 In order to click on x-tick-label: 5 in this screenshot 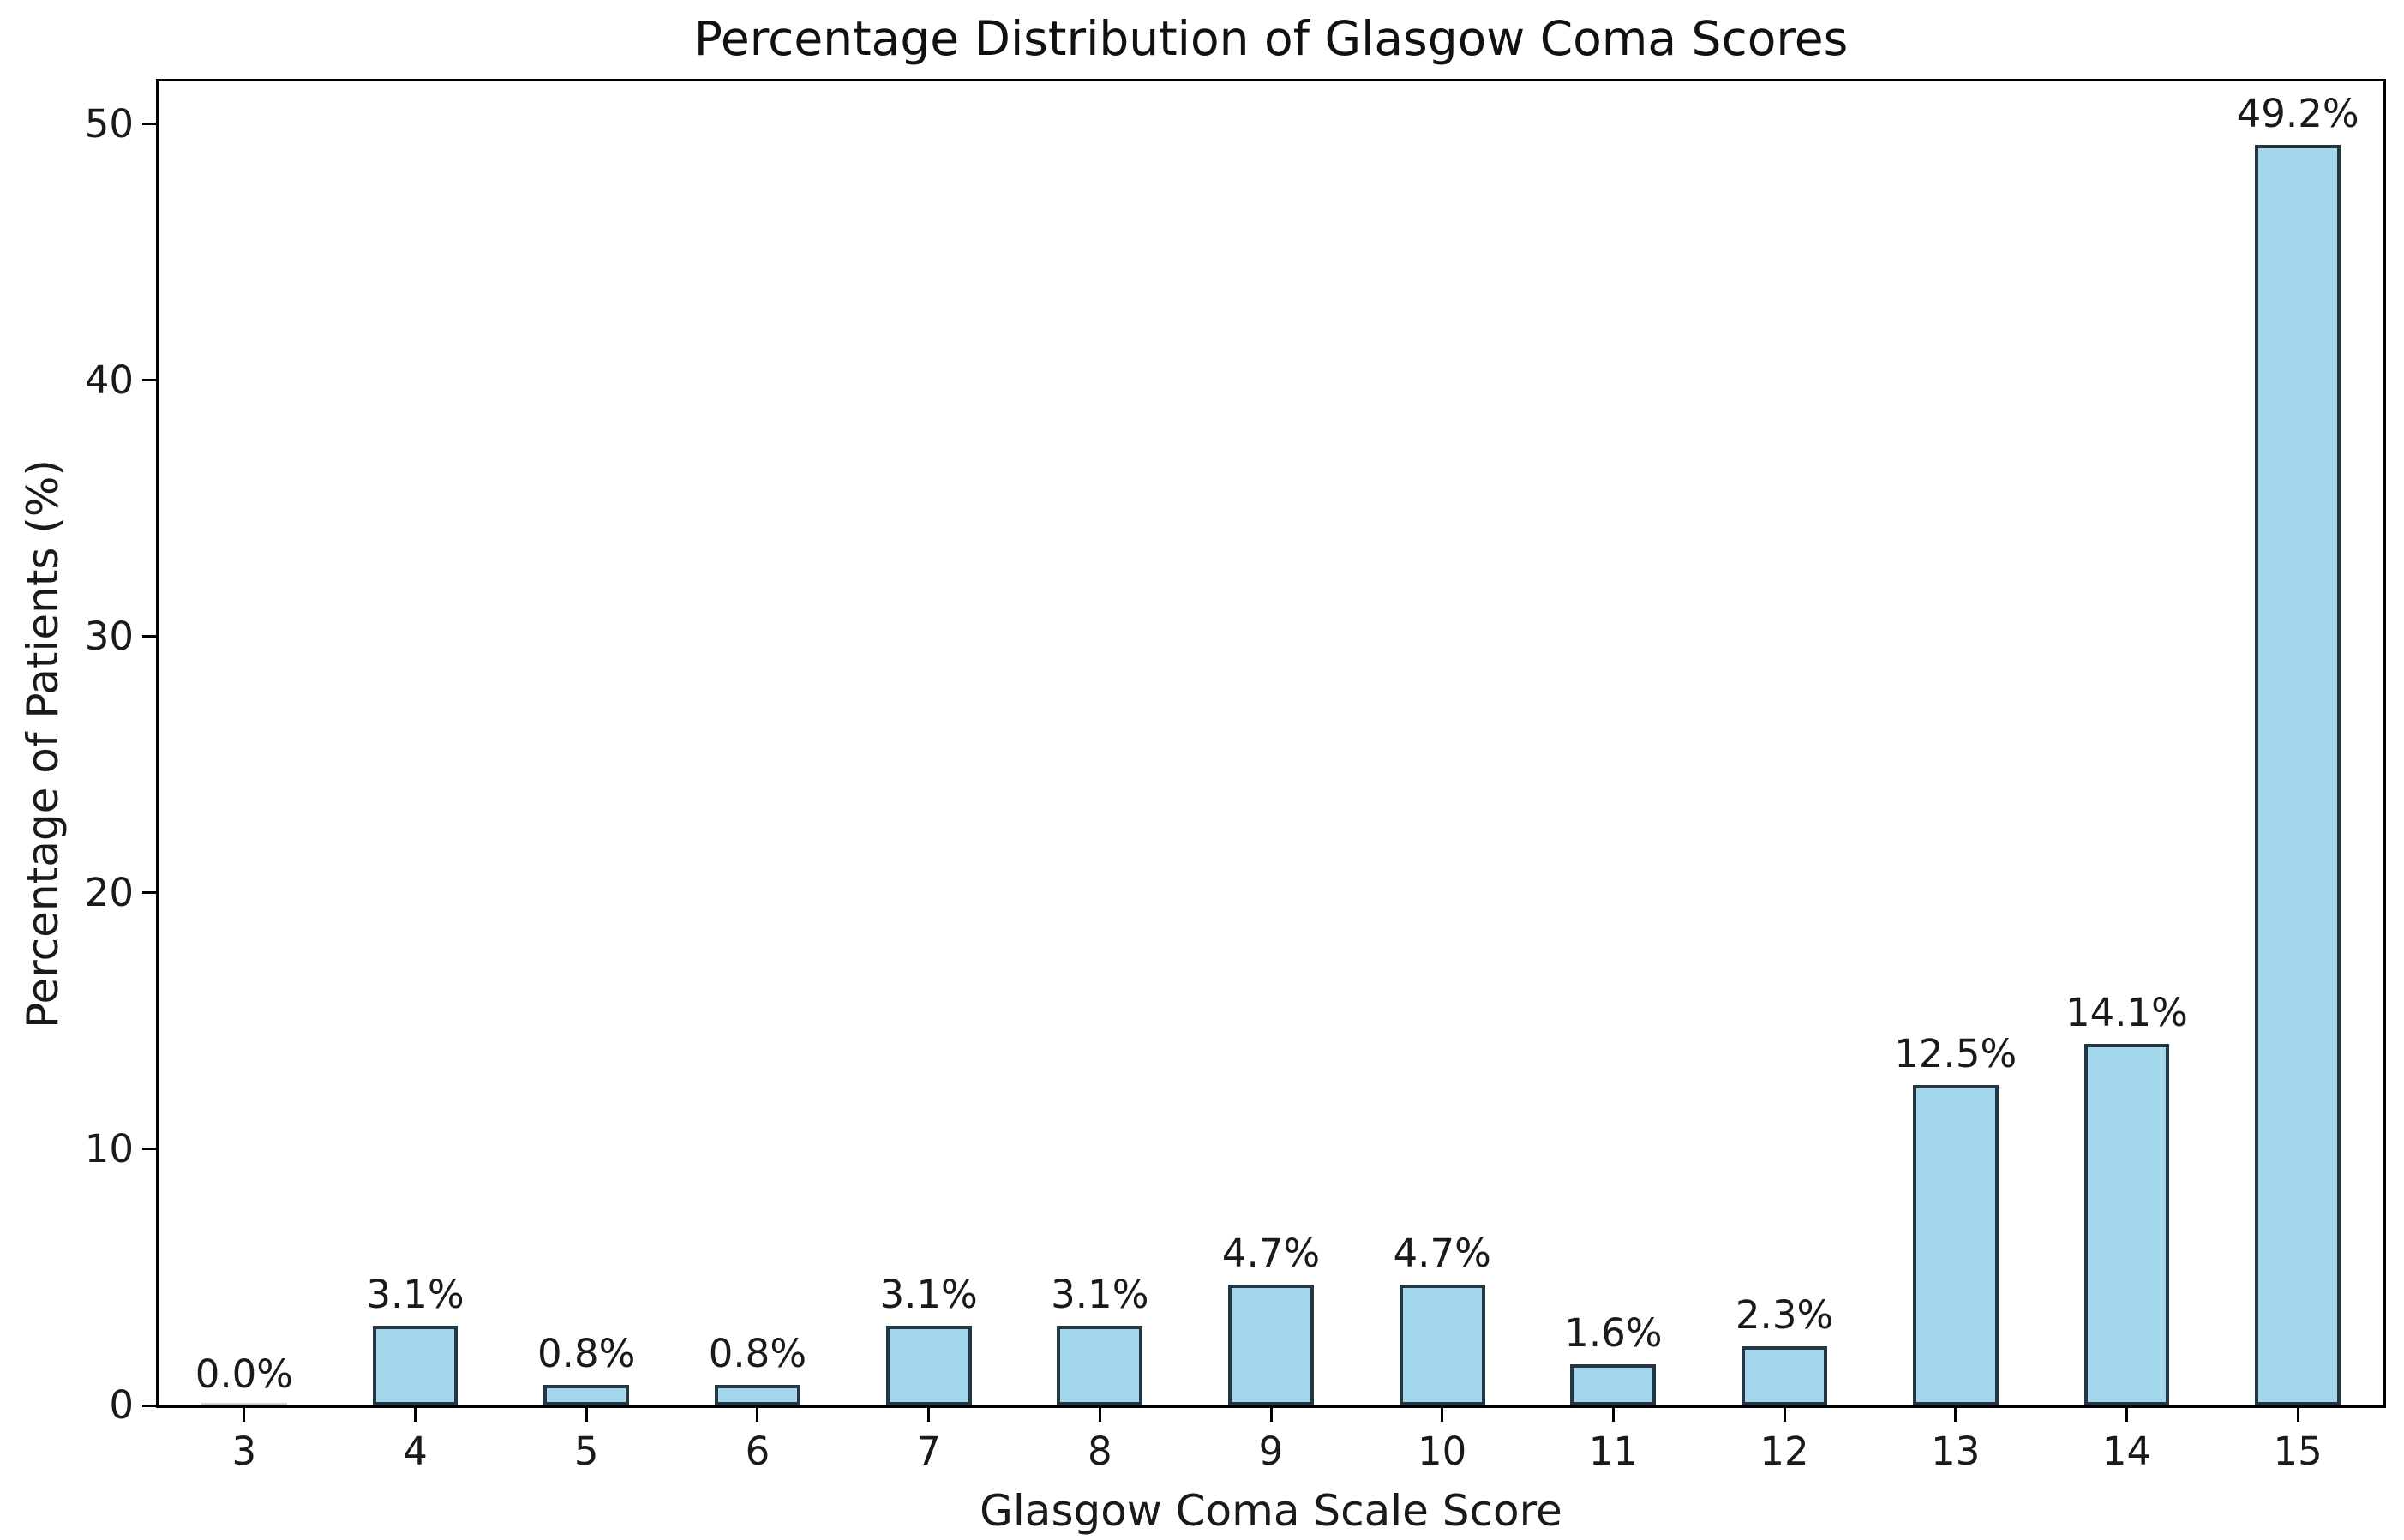, I will do `click(586, 1451)`.